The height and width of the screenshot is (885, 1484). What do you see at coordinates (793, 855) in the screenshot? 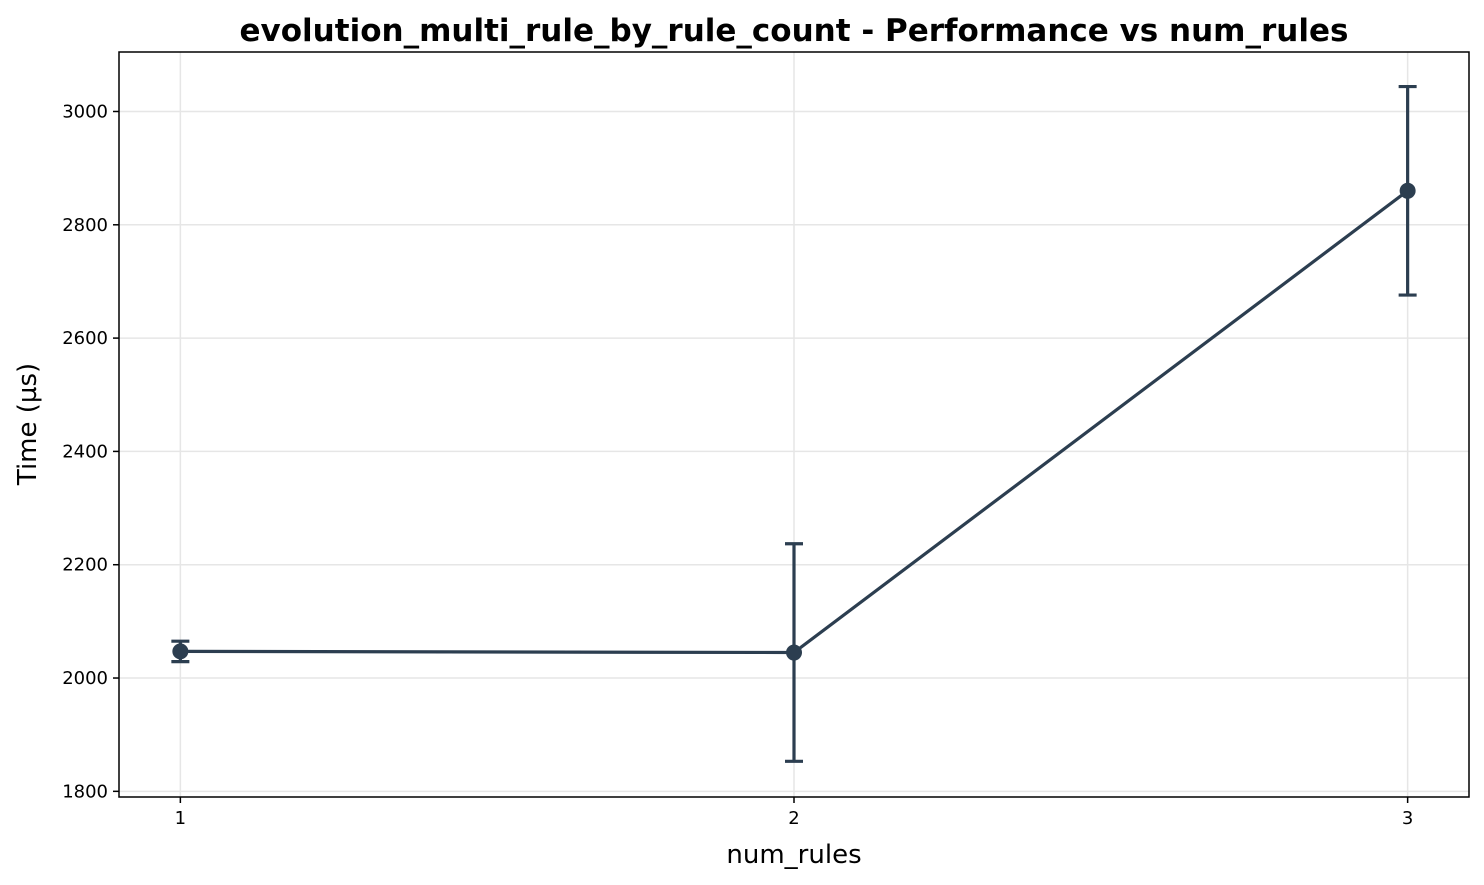
I see `x-axis-label: num_rules` at bounding box center [793, 855].